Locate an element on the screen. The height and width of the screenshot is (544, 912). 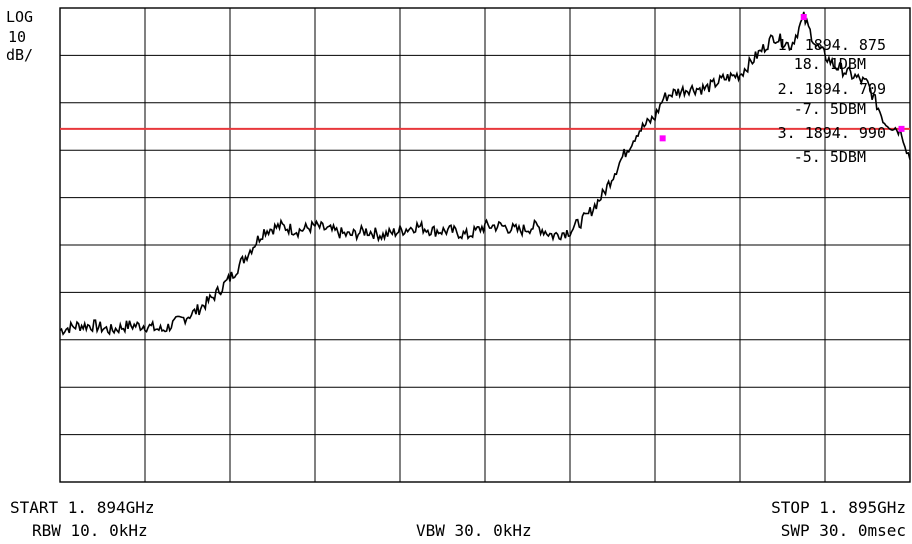
sweep-time: SWP 30. 0msec is located at coordinates (843, 530).